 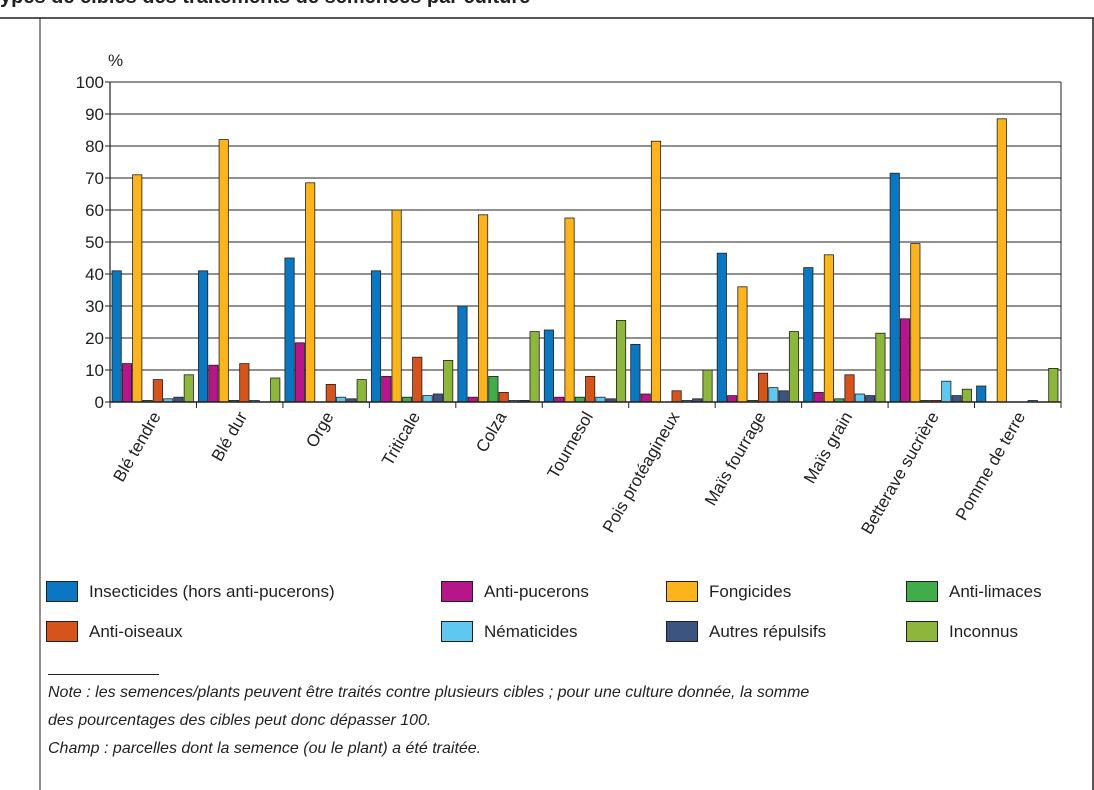 What do you see at coordinates (870, 399) in the screenshot?
I see `bar-mais-grain-autres-repulsifs` at bounding box center [870, 399].